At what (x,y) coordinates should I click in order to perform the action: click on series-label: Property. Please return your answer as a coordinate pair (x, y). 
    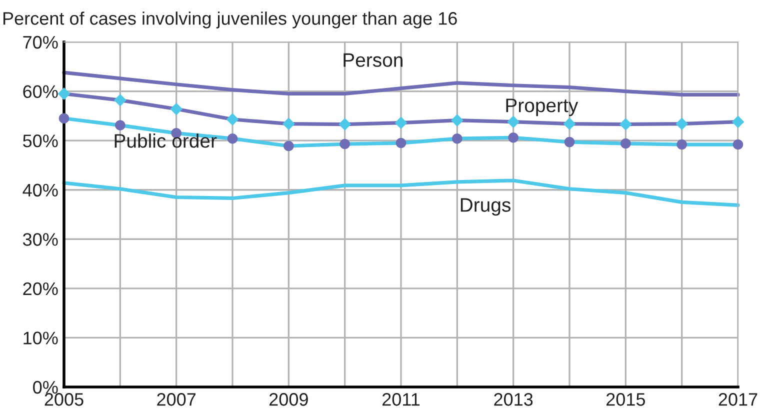
    Looking at the image, I should click on (542, 107).